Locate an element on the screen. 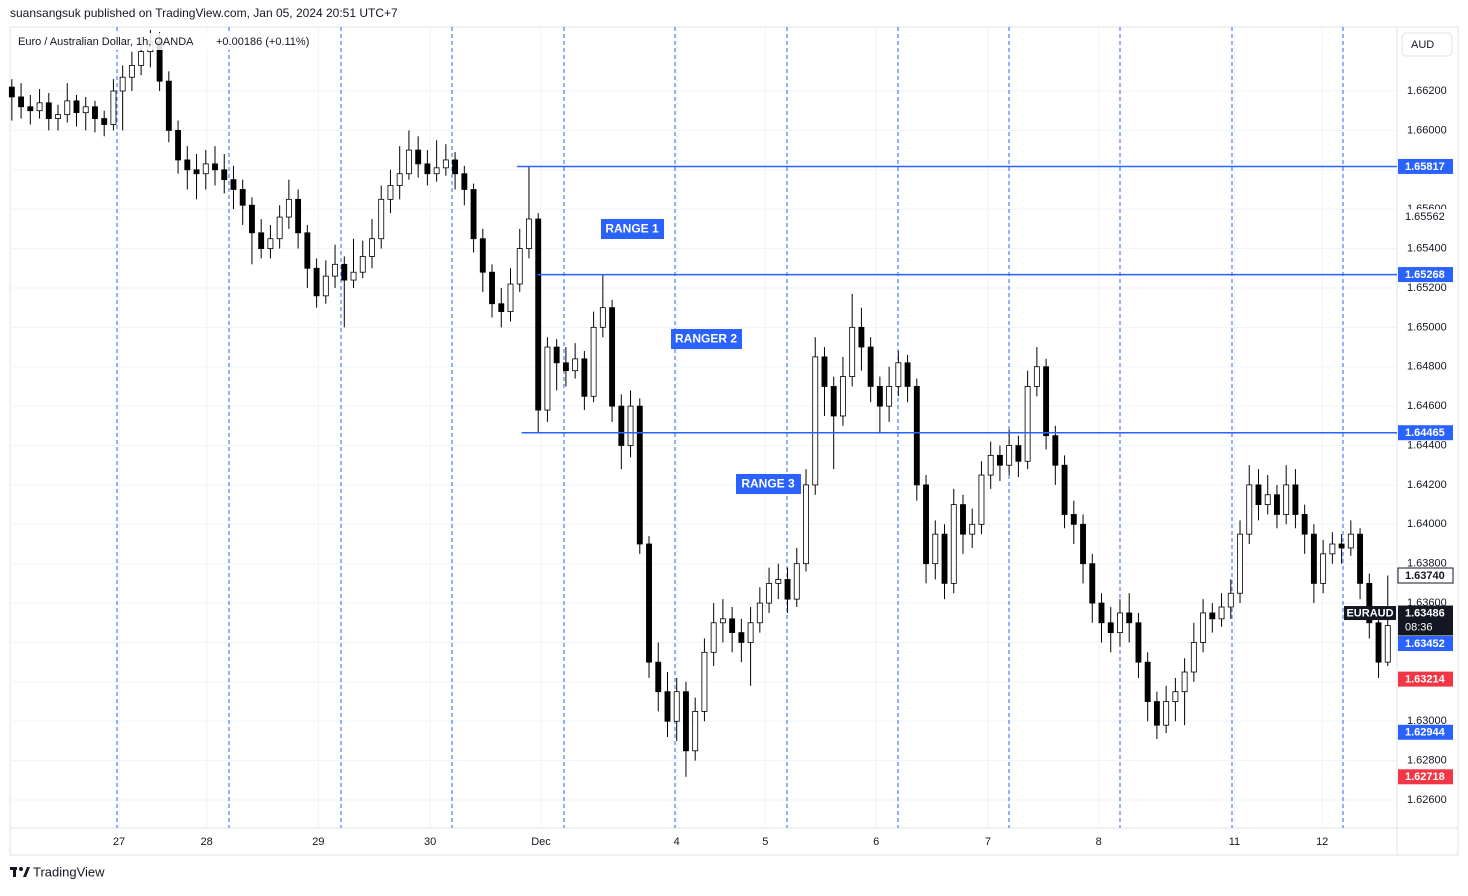 The image size is (1468, 896). brand-logo is located at coordinates (20, 872).